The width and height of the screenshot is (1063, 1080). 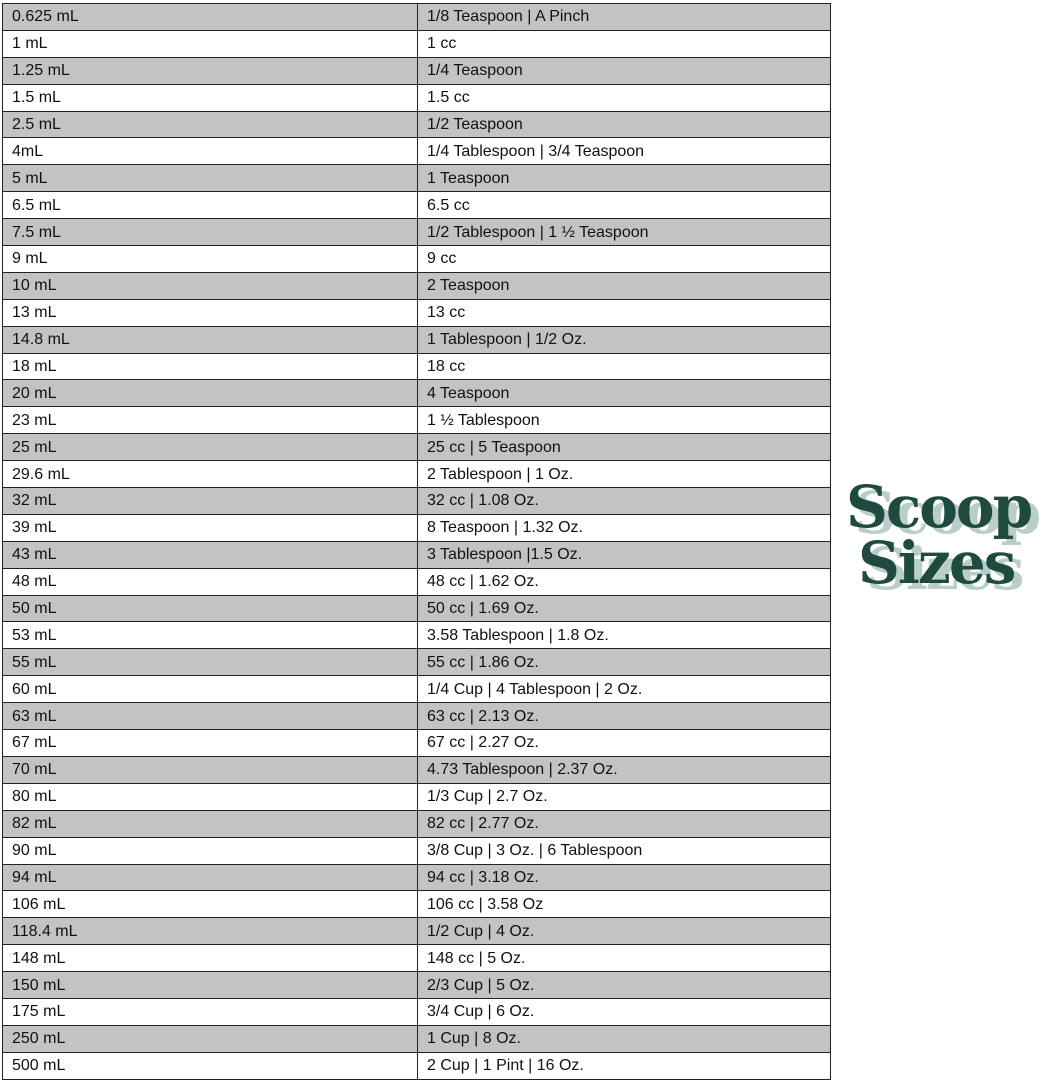 What do you see at coordinates (416, 823) in the screenshot?
I see `table-row: 82 mL 82 cc | 2.77 Oz.` at bounding box center [416, 823].